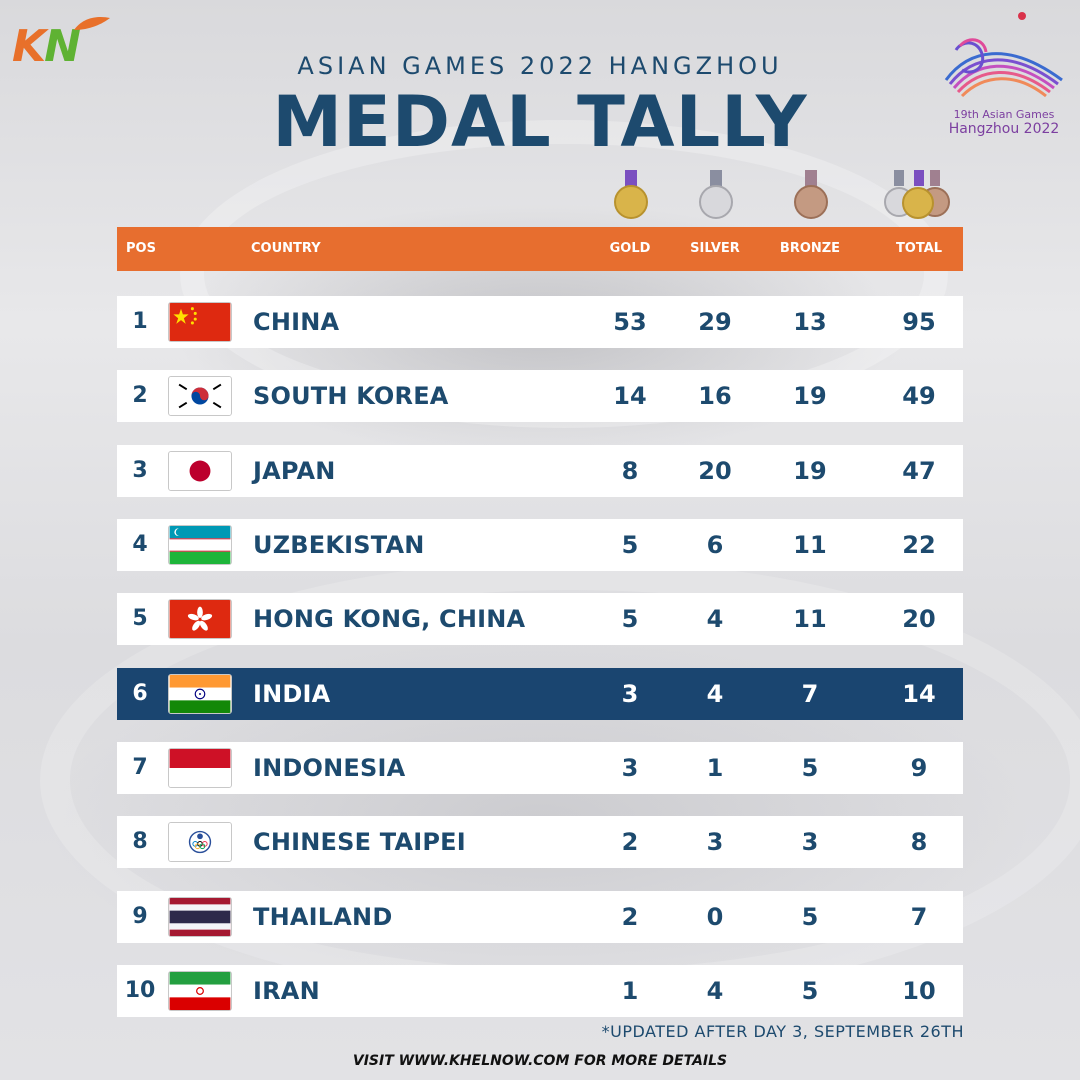 This screenshot has height=1080, width=1080. I want to click on row-bronze: 3, so click(810, 842).